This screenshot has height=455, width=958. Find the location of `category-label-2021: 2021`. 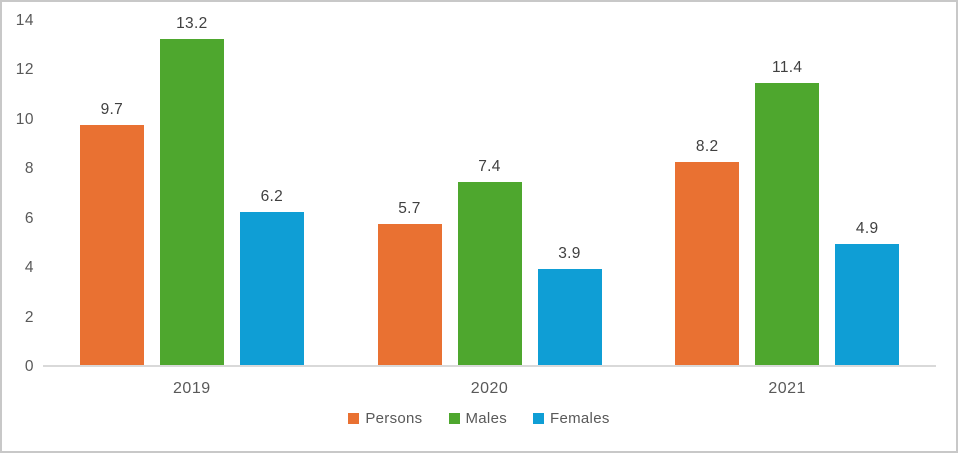

category-label-2021: 2021 is located at coordinates (787, 388).